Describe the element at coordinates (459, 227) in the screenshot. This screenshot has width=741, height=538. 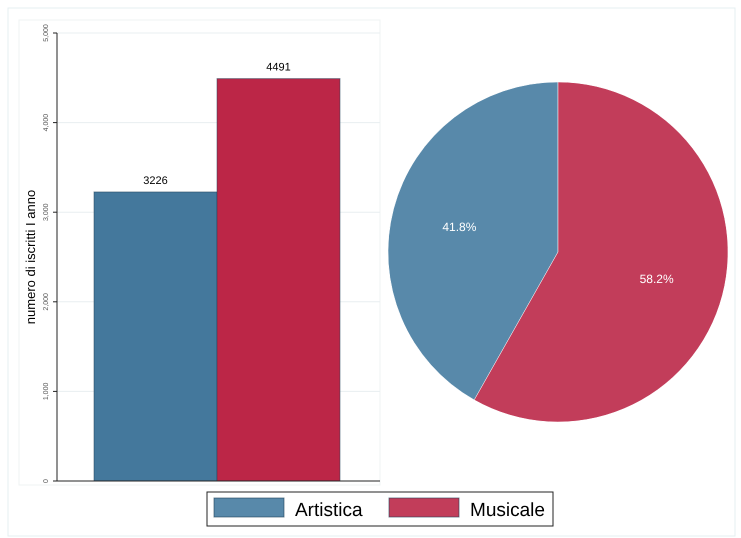
I see `data-label: 41.8%` at that location.